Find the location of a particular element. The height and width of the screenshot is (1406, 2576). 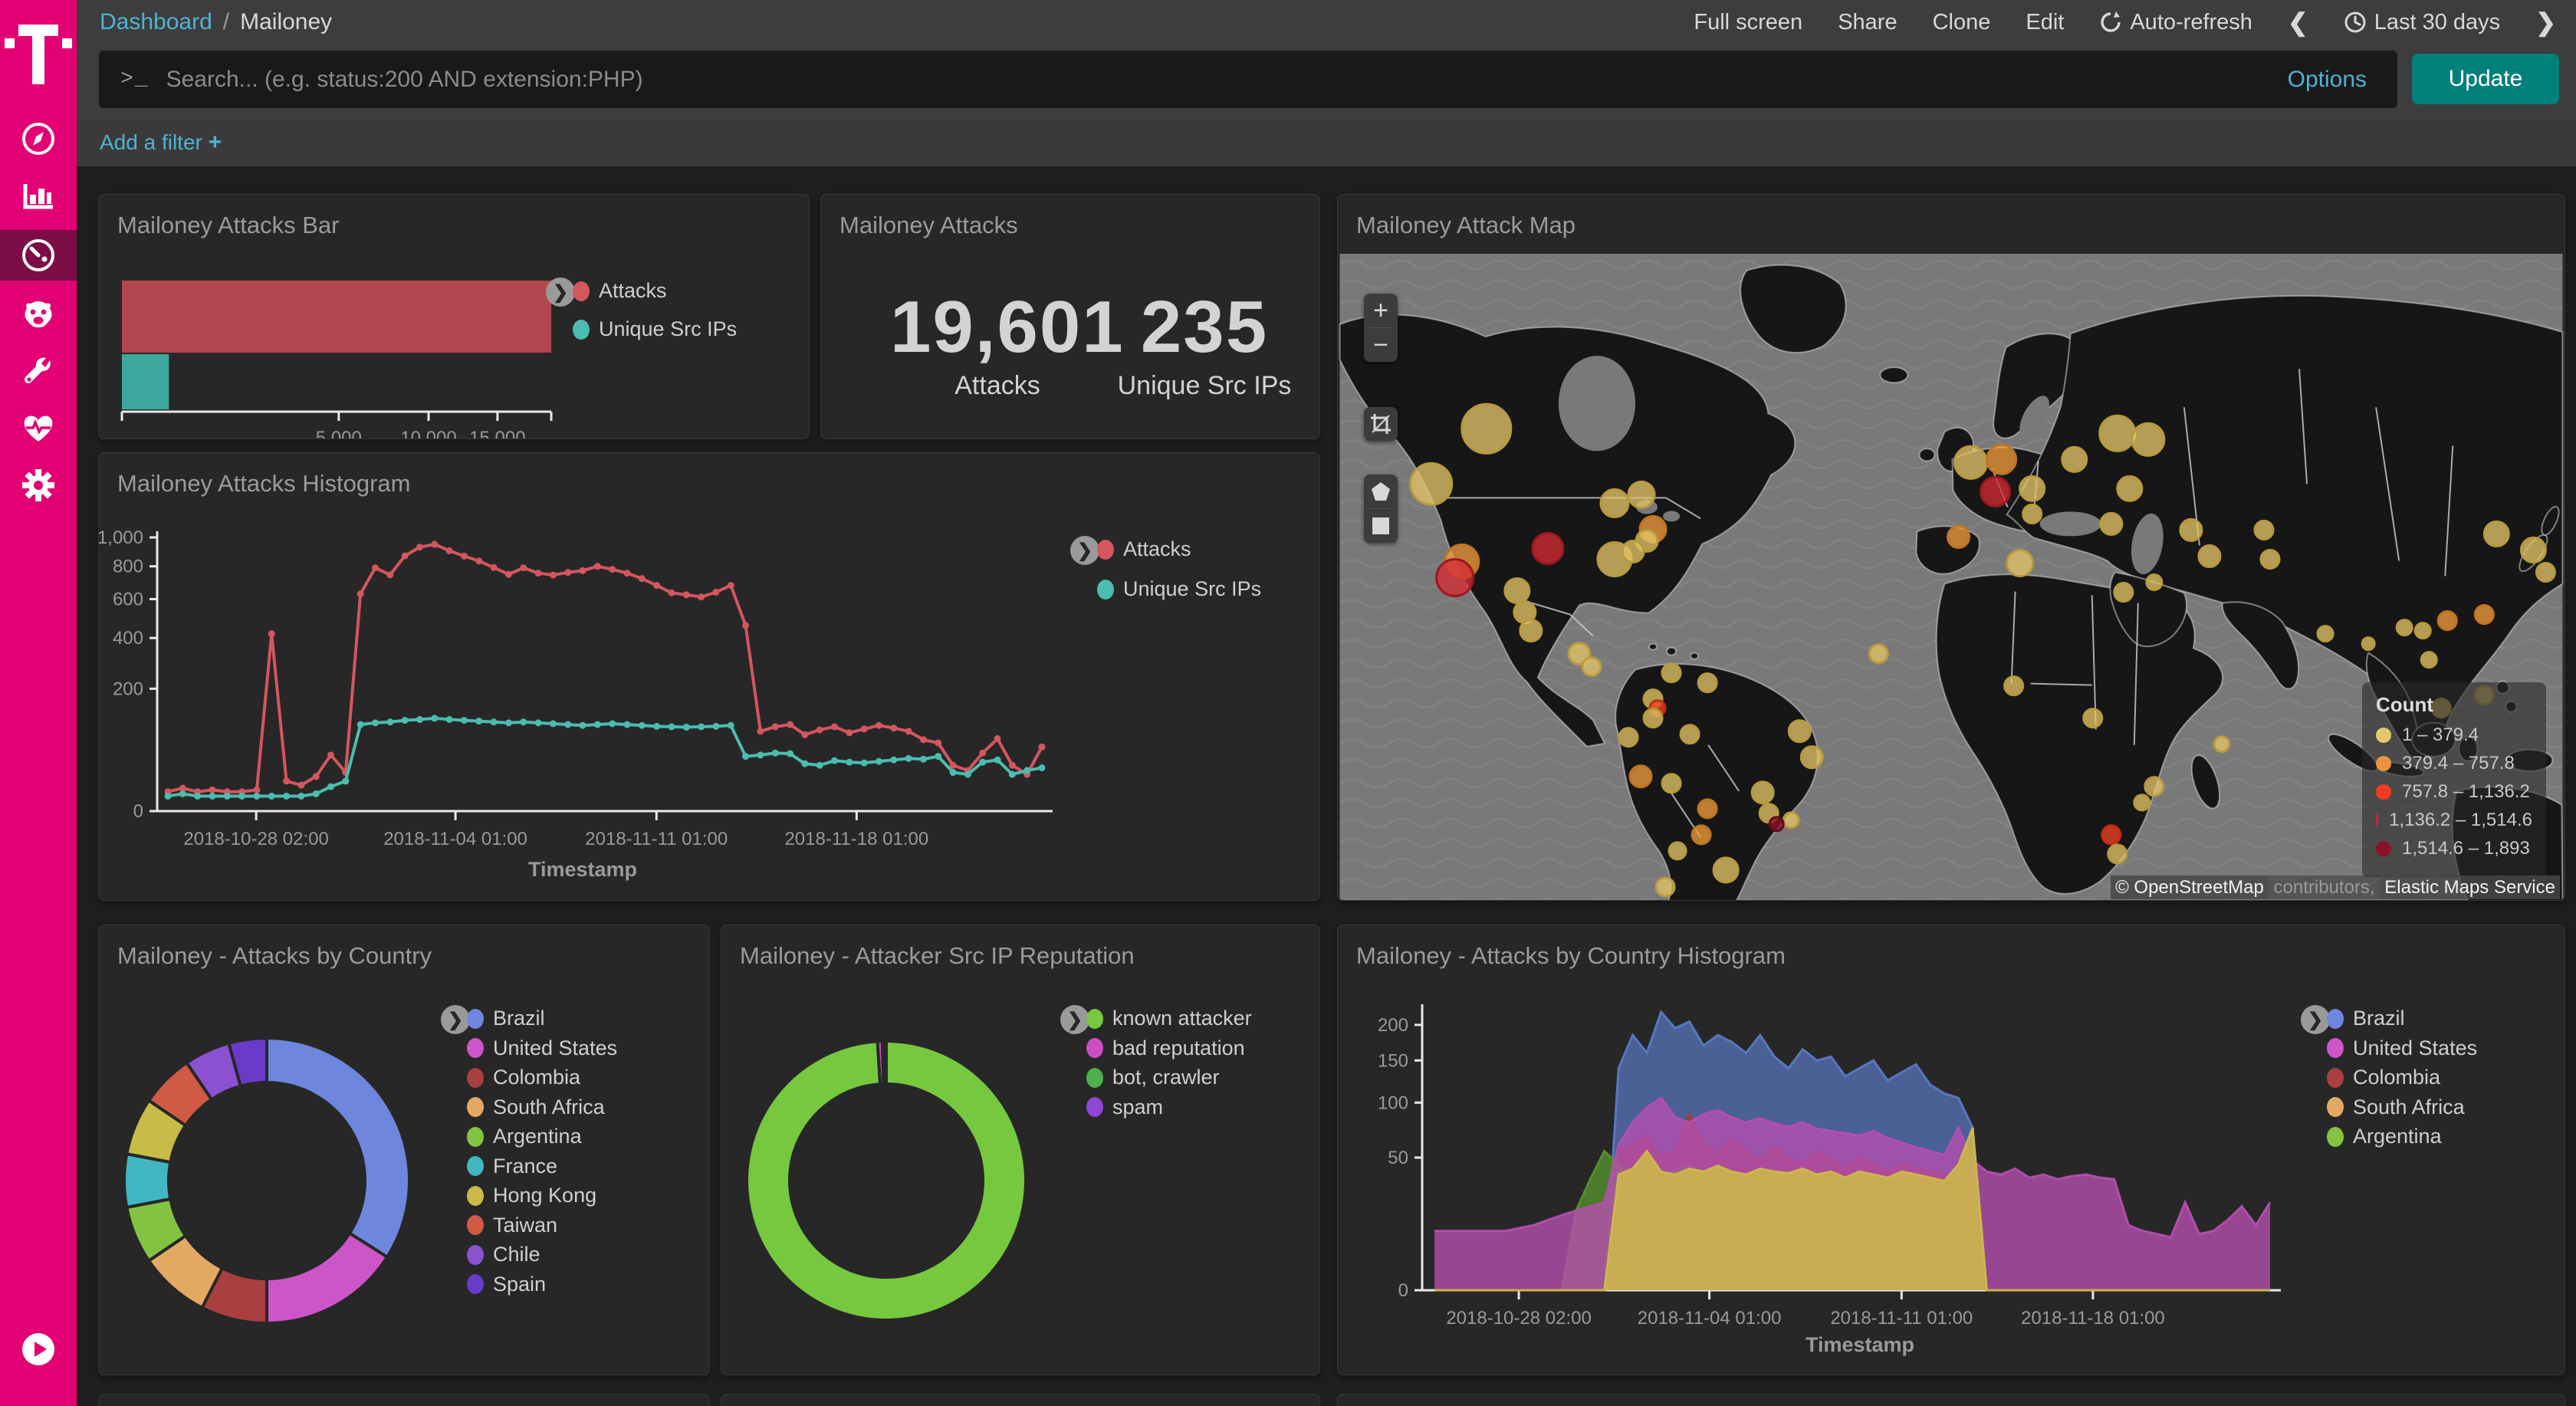

legend-item: spam is located at coordinates (1125, 1107).